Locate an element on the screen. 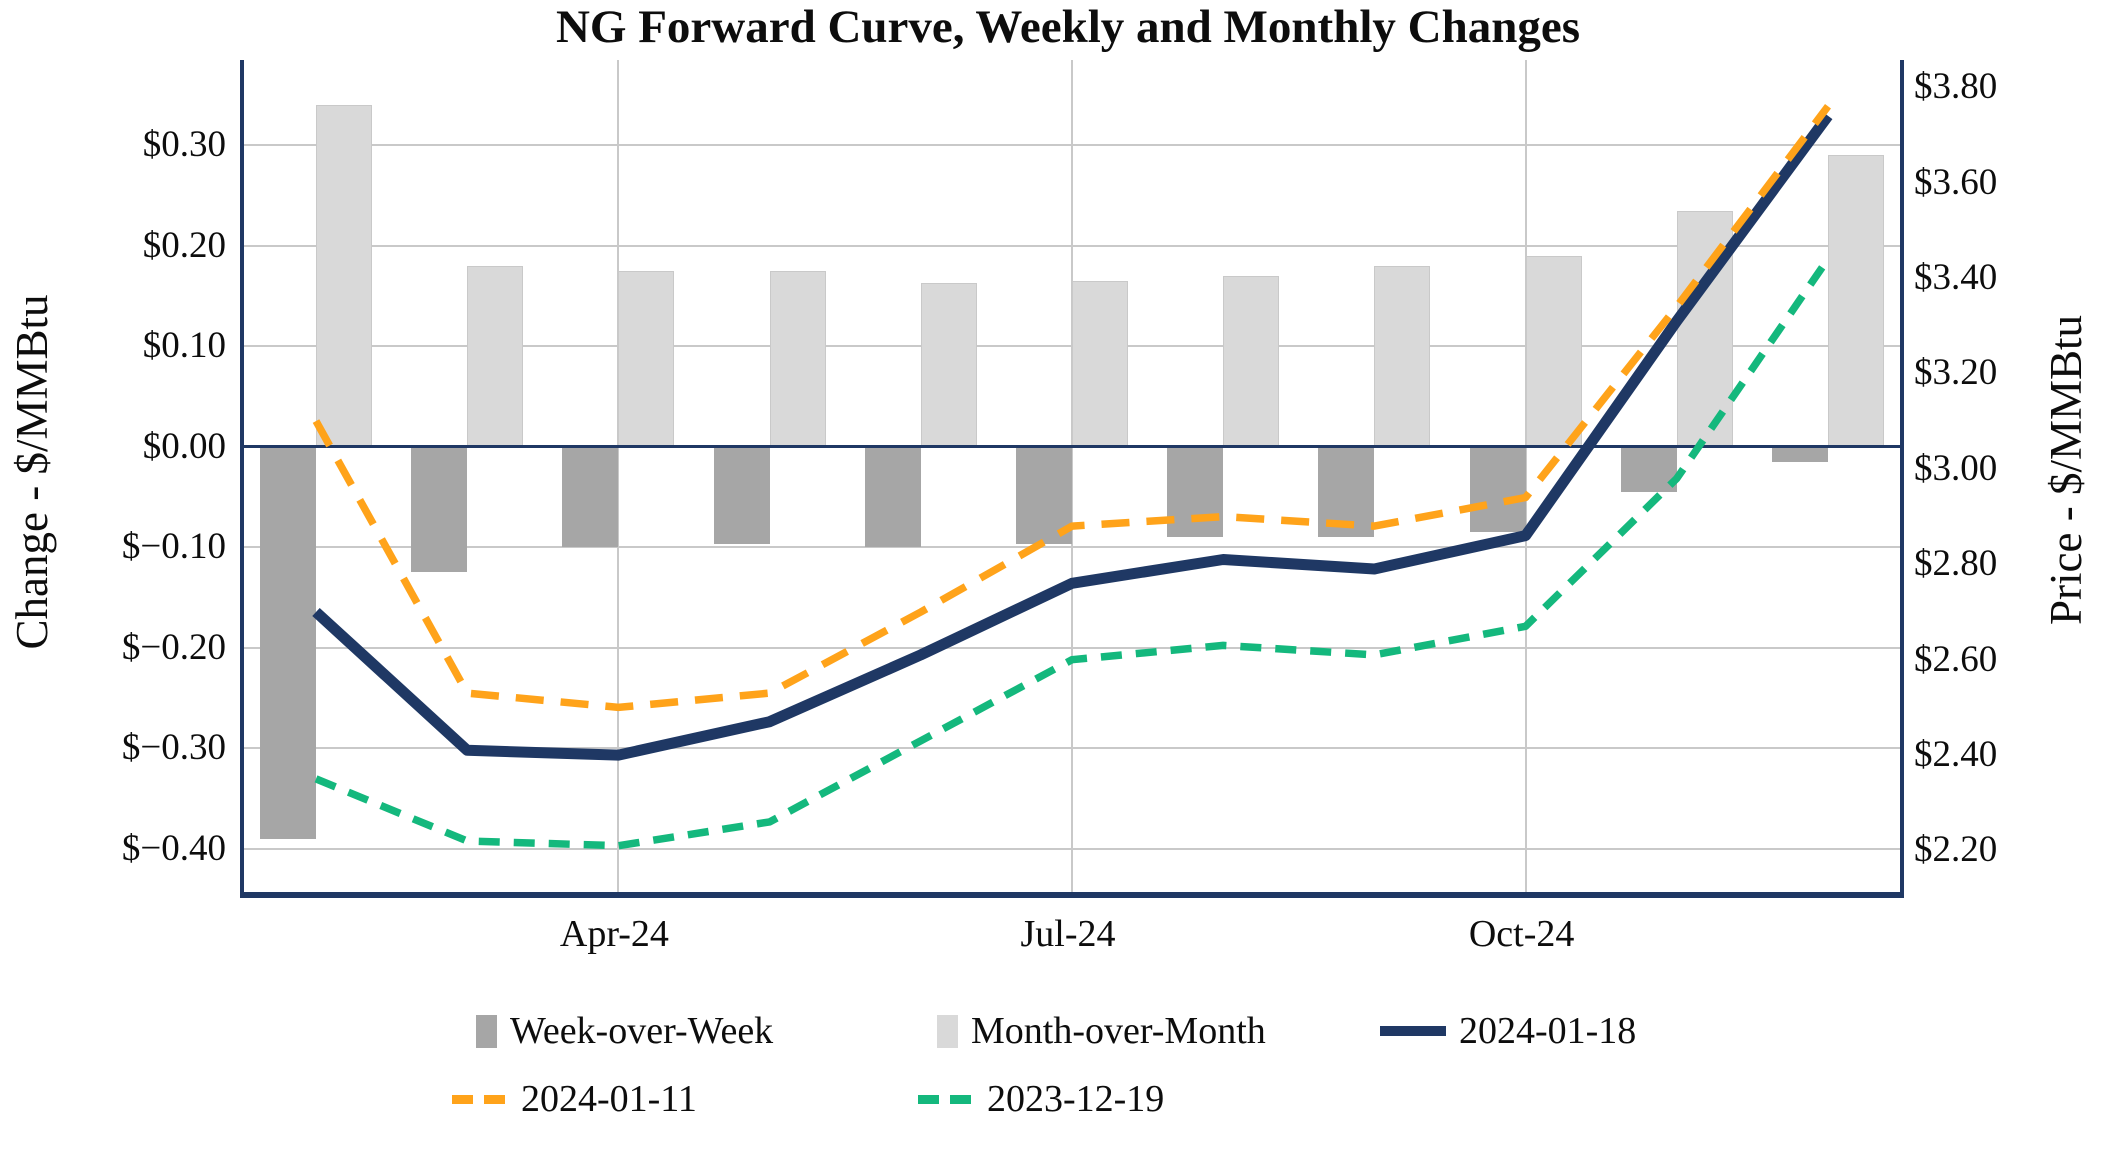 This screenshot has width=2112, height=1152. x-tick-label: Oct-24 is located at coordinates (1521, 934).